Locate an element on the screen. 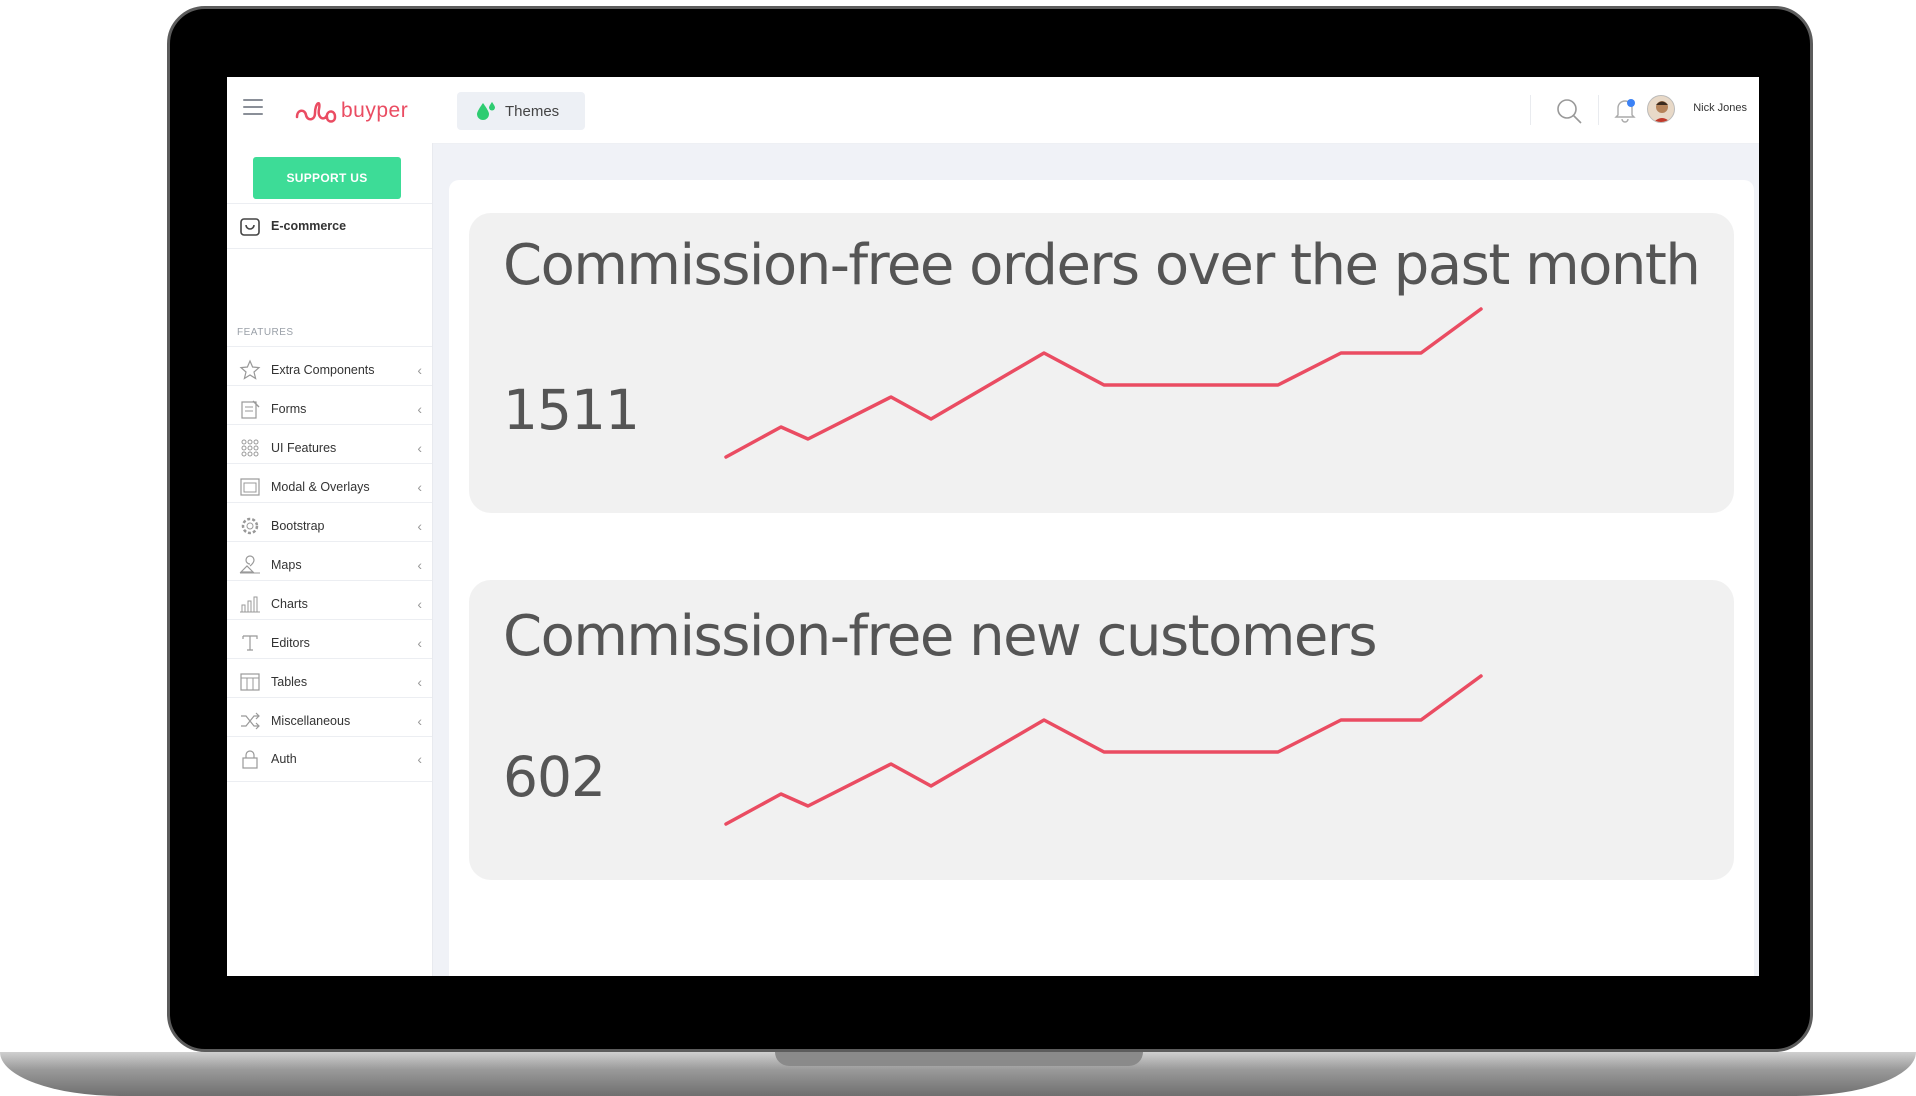 This screenshot has height=1096, width=1916. sidebar-item-ecommerce: E-commerce is located at coordinates (329, 226).